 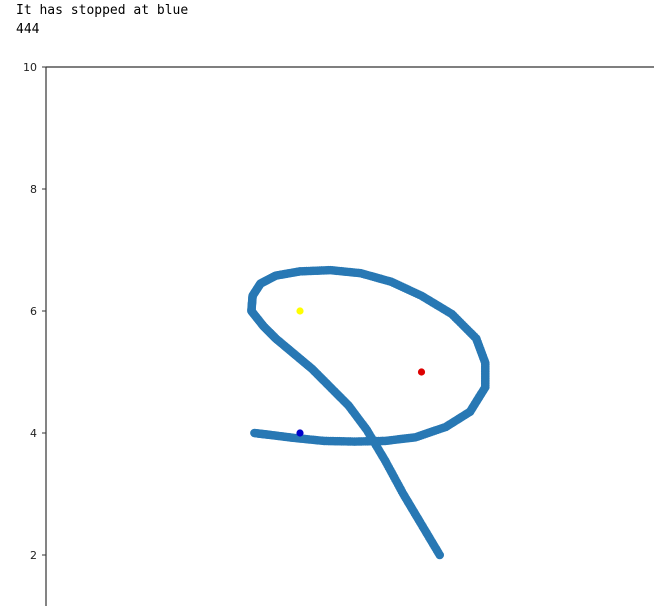 I want to click on y-tick-label-2: 2, so click(x=33, y=555).